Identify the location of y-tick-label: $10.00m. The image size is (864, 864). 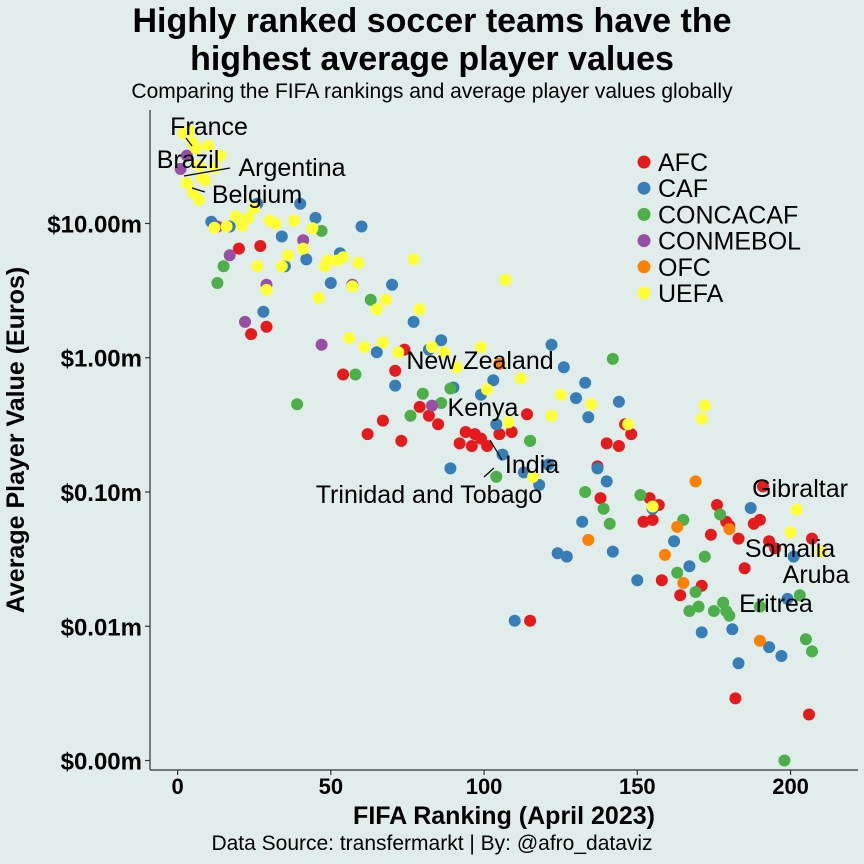
(94, 224).